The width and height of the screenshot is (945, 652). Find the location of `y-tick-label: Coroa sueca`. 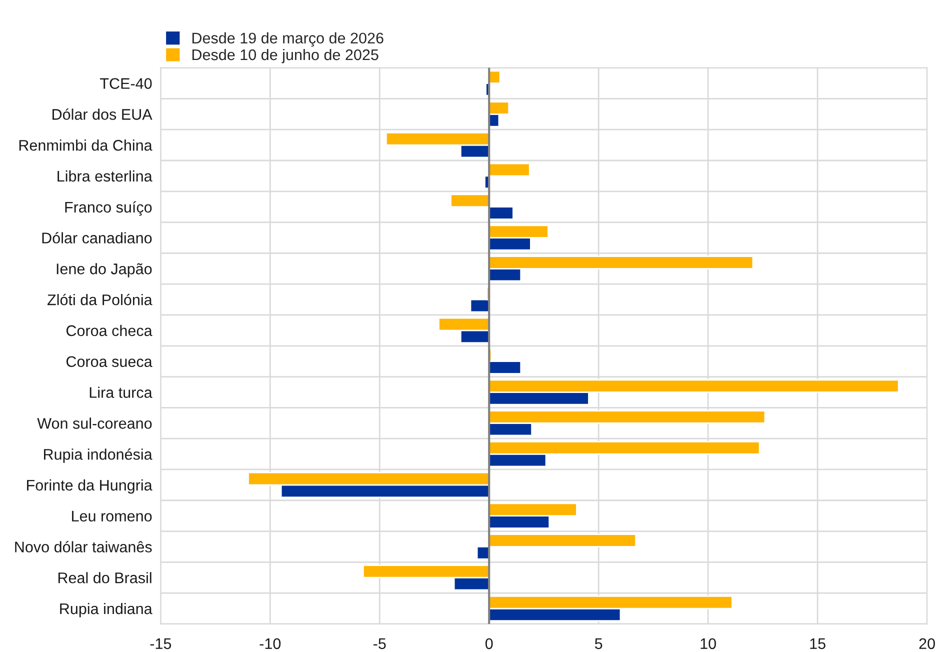

y-tick-label: Coroa sueca is located at coordinates (109, 362).